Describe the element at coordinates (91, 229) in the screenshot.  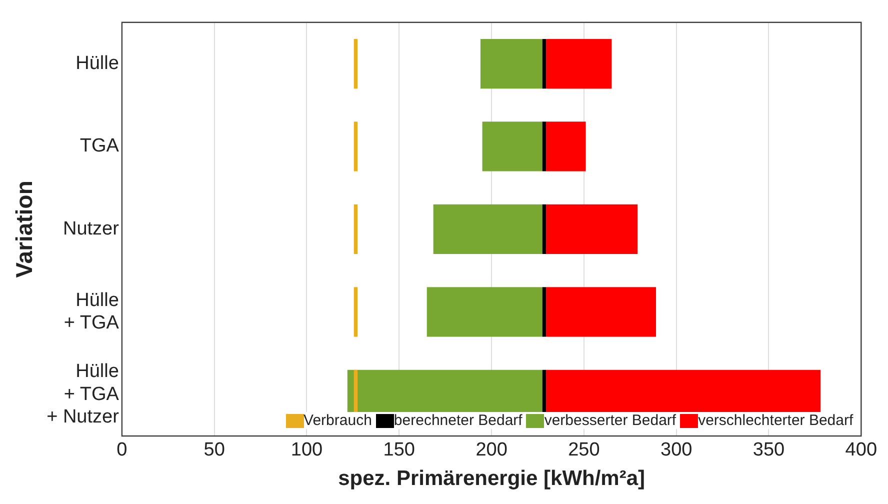
I see `y-tick-label: Nutzer` at that location.